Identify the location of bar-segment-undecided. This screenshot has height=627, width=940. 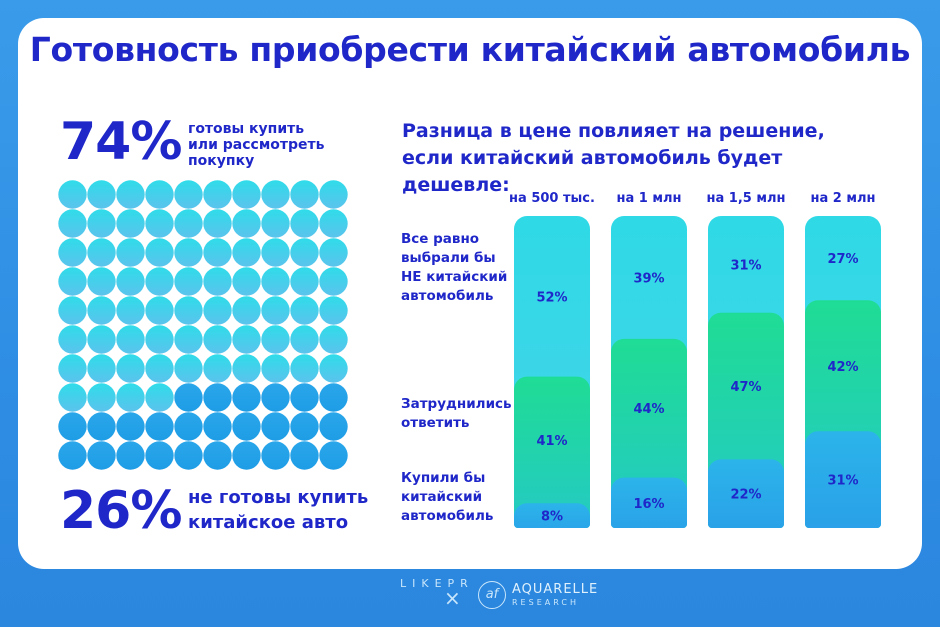
(552, 452).